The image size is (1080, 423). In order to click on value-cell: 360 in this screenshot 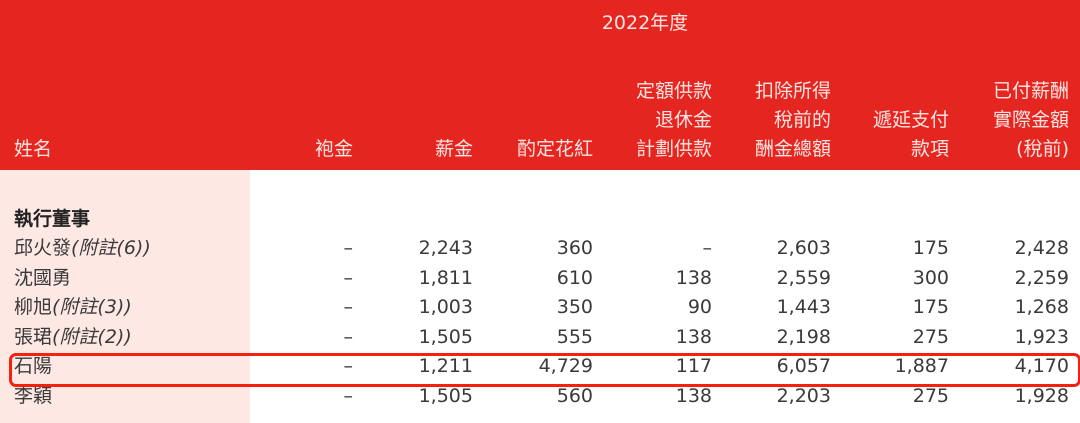, I will do `click(574, 248)`.